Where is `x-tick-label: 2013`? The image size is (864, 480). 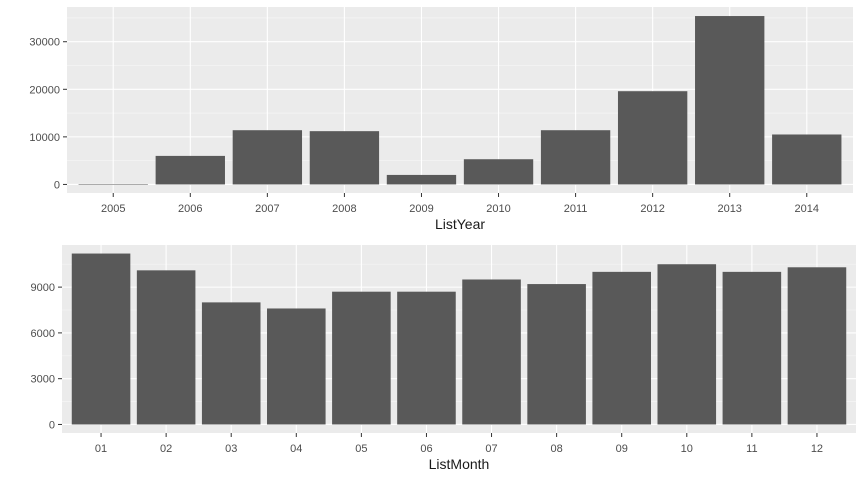 x-tick-label: 2013 is located at coordinates (729, 209).